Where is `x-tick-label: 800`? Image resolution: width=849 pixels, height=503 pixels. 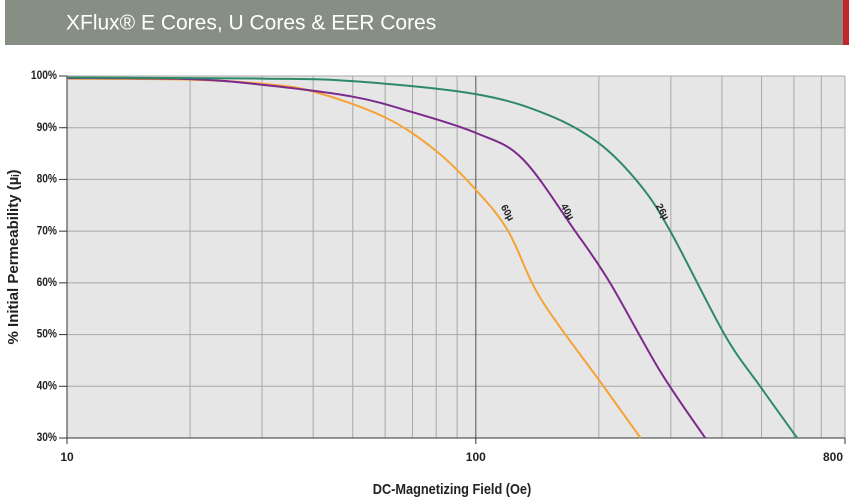 x-tick-label: 800 is located at coordinates (833, 457).